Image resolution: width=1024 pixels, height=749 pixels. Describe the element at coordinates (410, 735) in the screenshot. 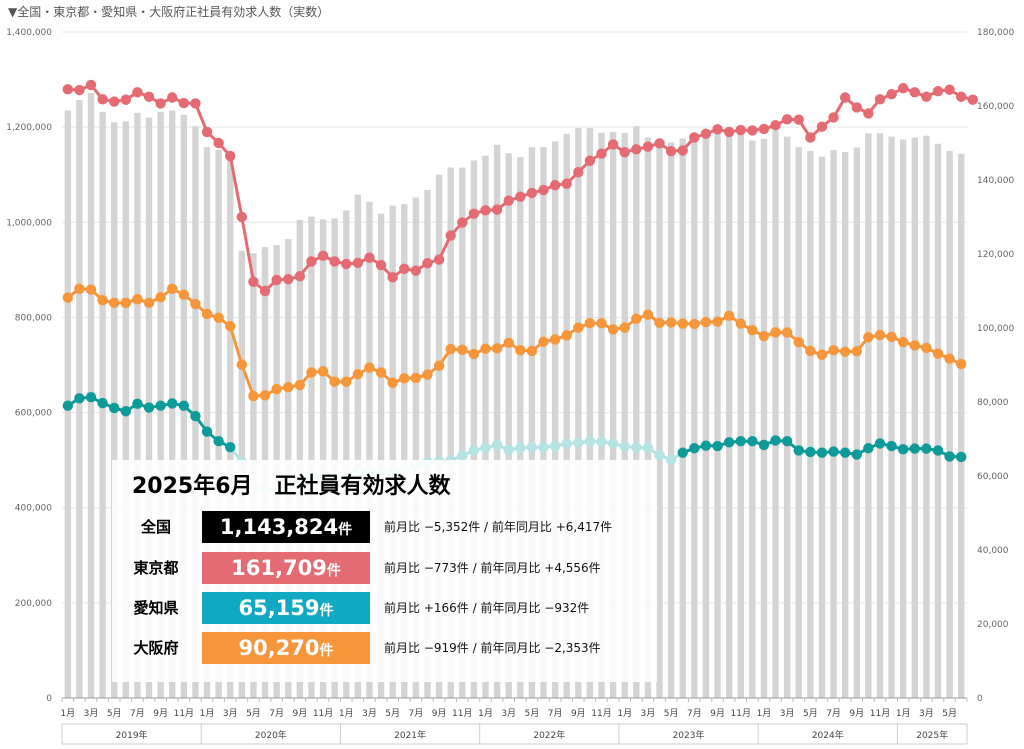

I see `x-year-label: 2021年` at that location.